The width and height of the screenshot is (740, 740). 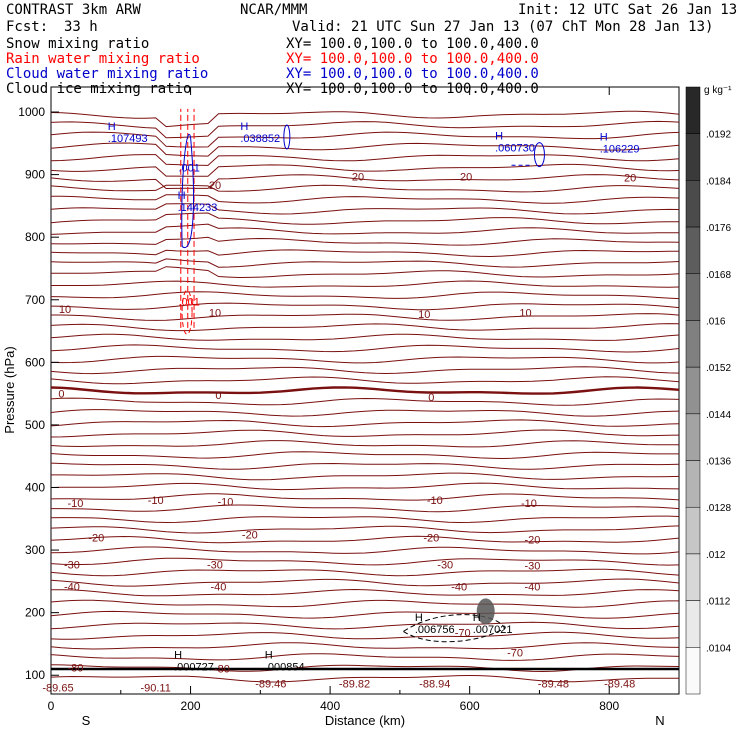 What do you see at coordinates (330, 706) in the screenshot?
I see `x-tick-label: 400` at bounding box center [330, 706].